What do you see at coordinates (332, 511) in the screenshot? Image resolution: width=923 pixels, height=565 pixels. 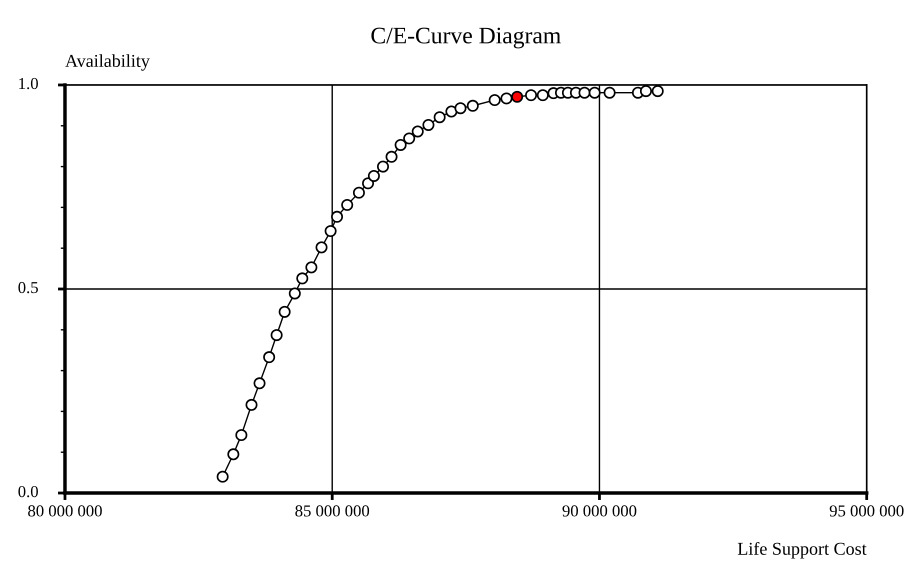 I see `x-tick-label: 85 000 000` at bounding box center [332, 511].